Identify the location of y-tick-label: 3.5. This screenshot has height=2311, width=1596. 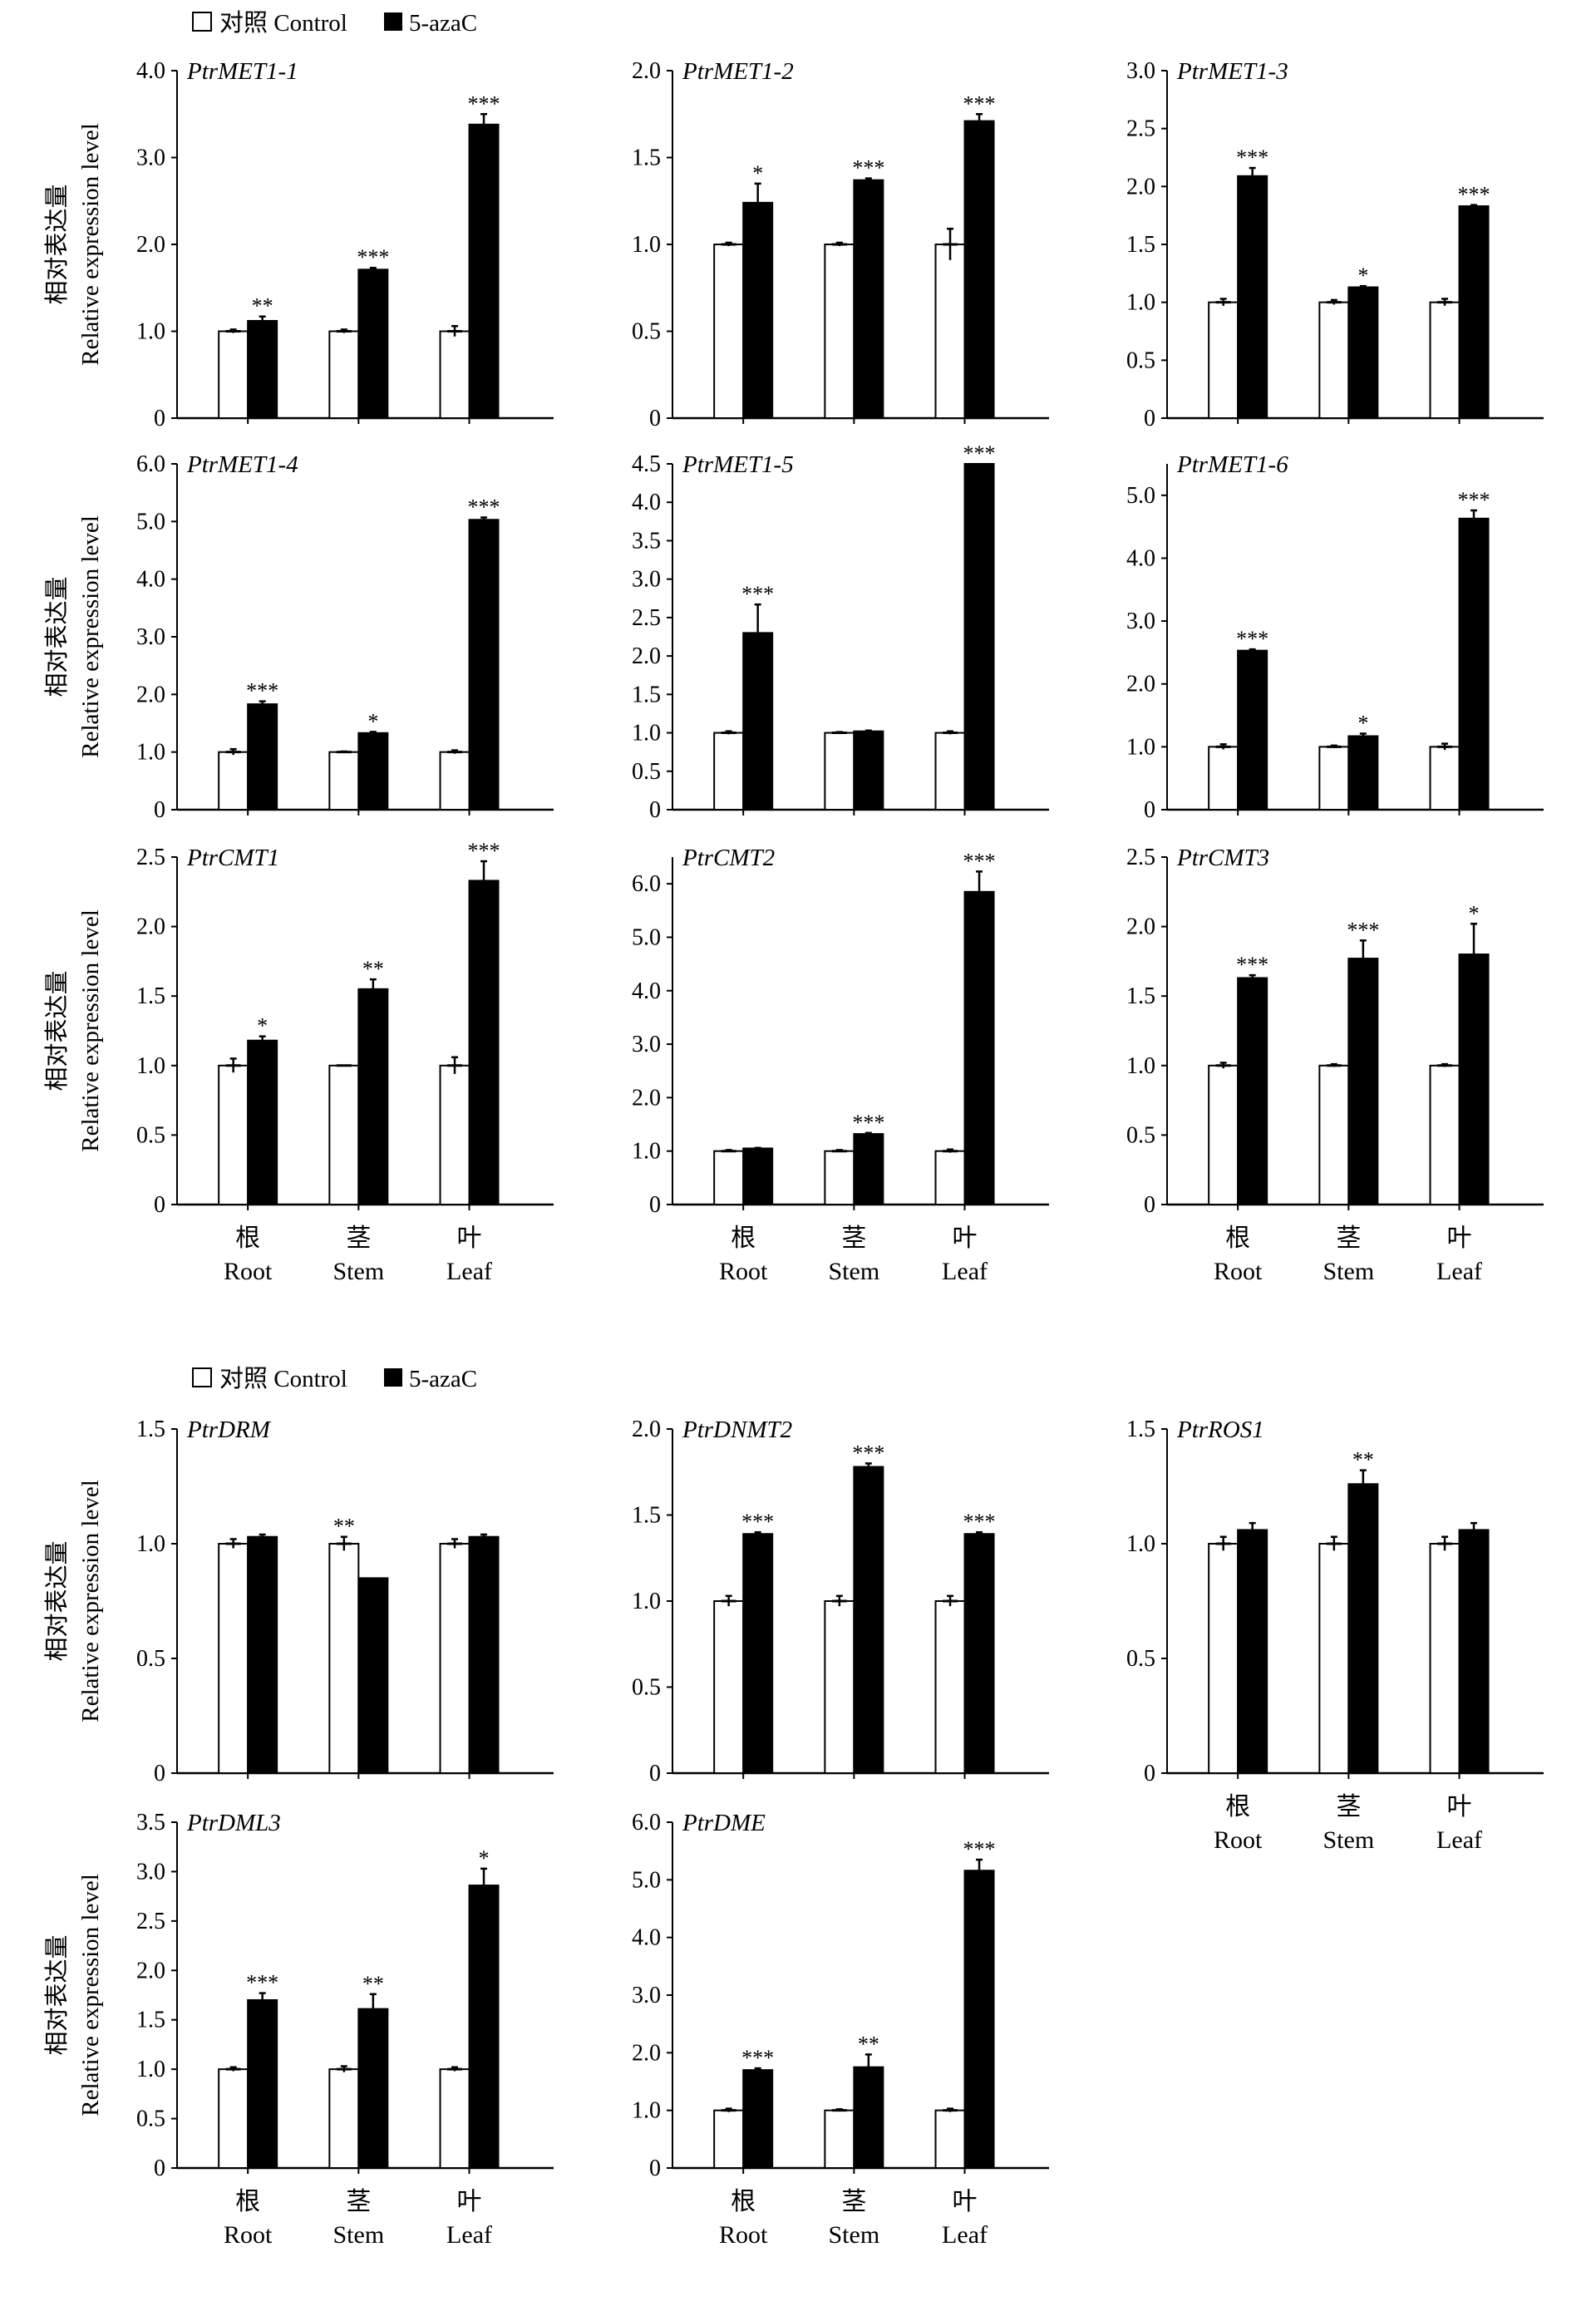
(646, 541).